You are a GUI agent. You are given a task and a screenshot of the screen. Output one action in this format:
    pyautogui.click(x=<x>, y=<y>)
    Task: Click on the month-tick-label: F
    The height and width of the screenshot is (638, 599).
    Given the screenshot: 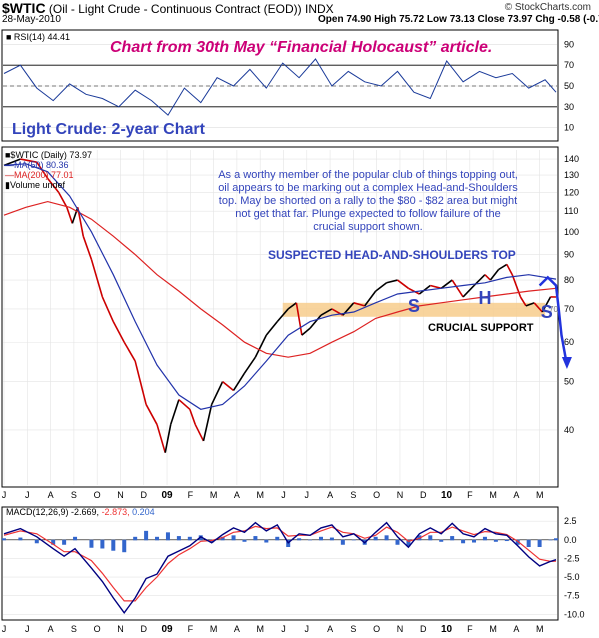 What is the action you would take?
    pyautogui.click(x=470, y=495)
    